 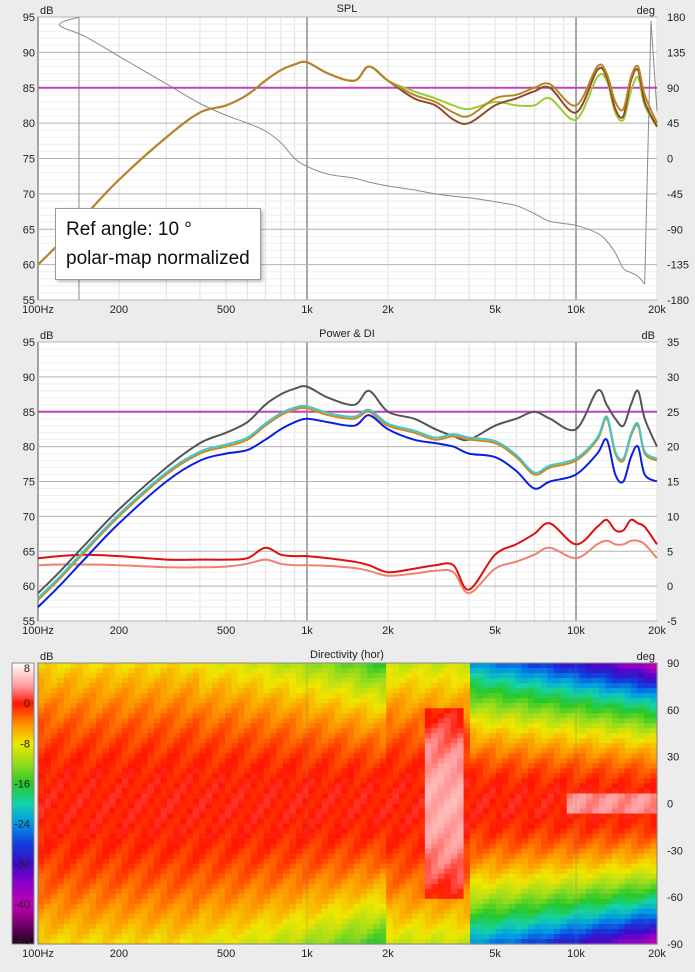 What do you see at coordinates (29, 160) in the screenshot?
I see `y-tick-label: 75` at bounding box center [29, 160].